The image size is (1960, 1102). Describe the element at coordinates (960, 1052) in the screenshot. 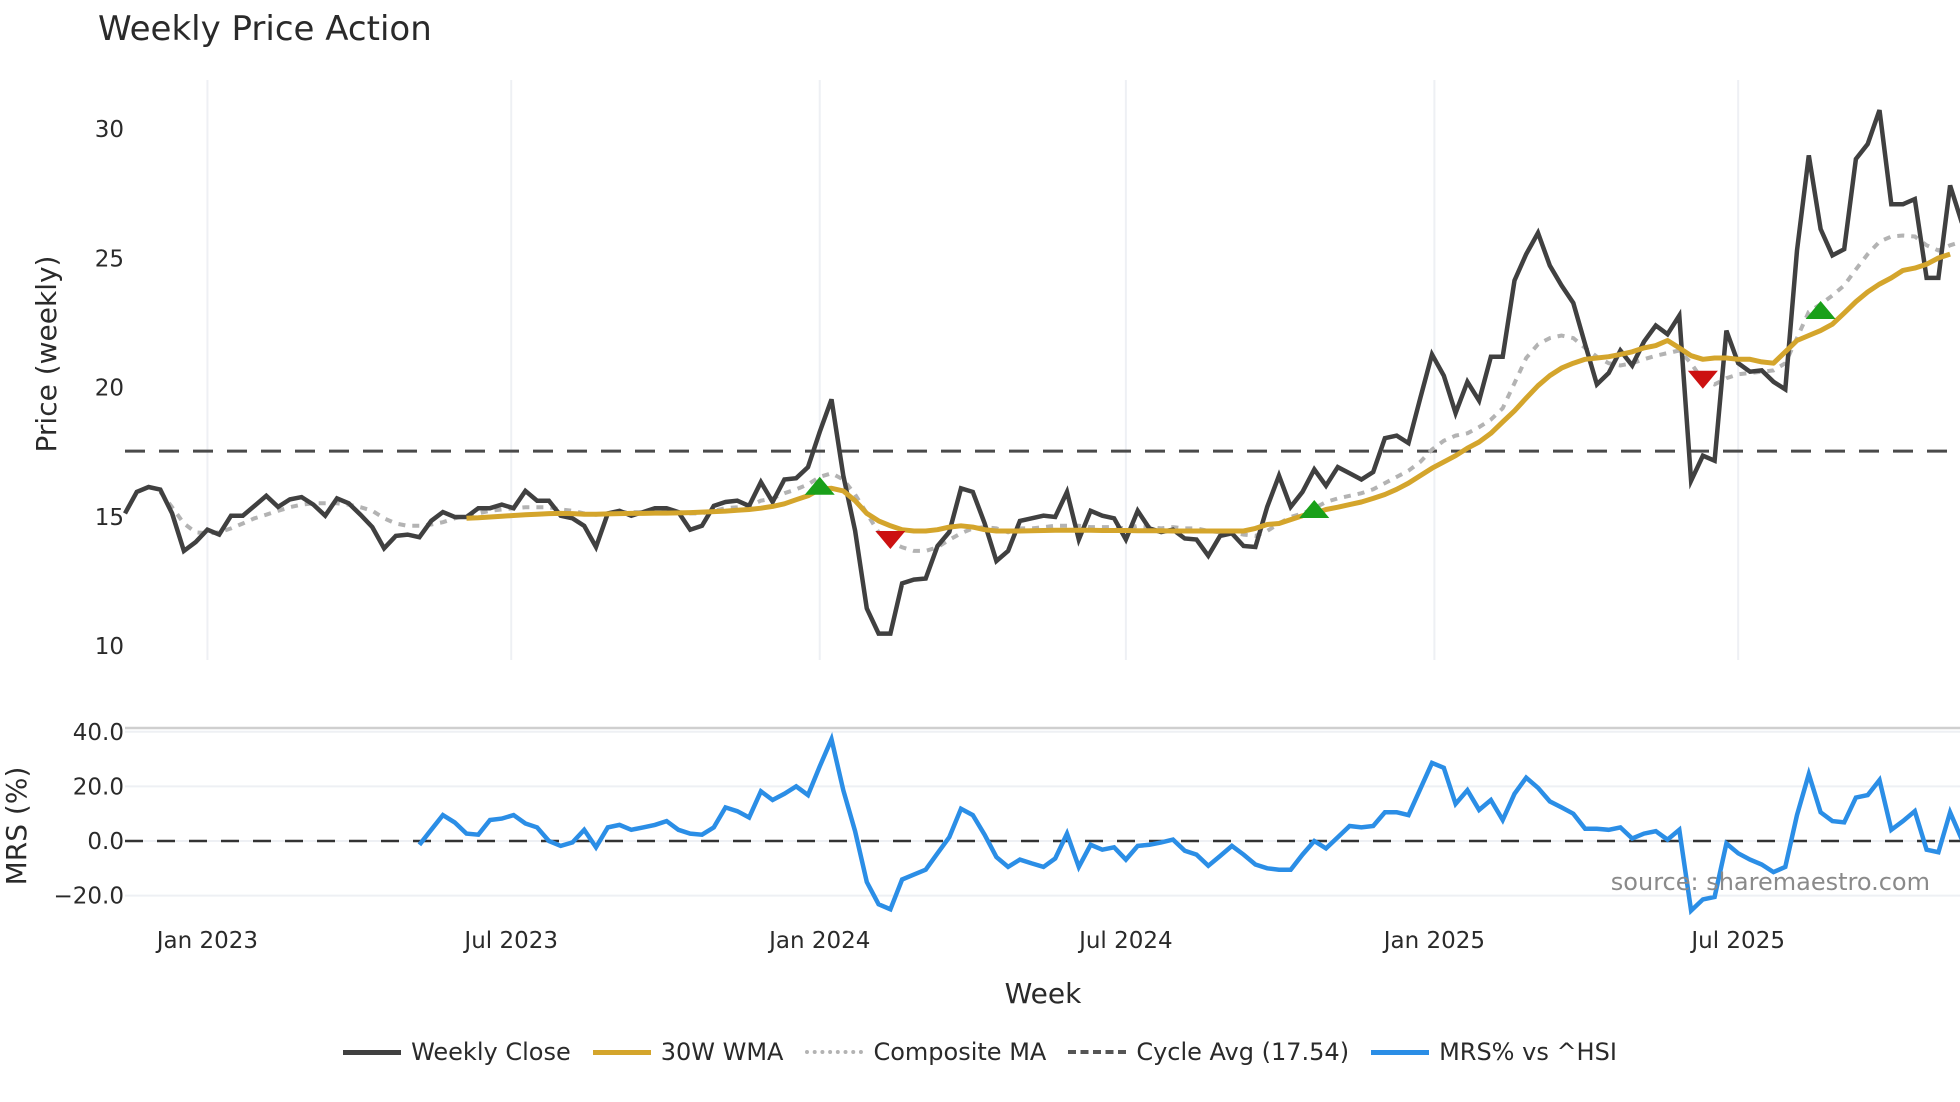

I see `legend-label: Composite MA` at that location.